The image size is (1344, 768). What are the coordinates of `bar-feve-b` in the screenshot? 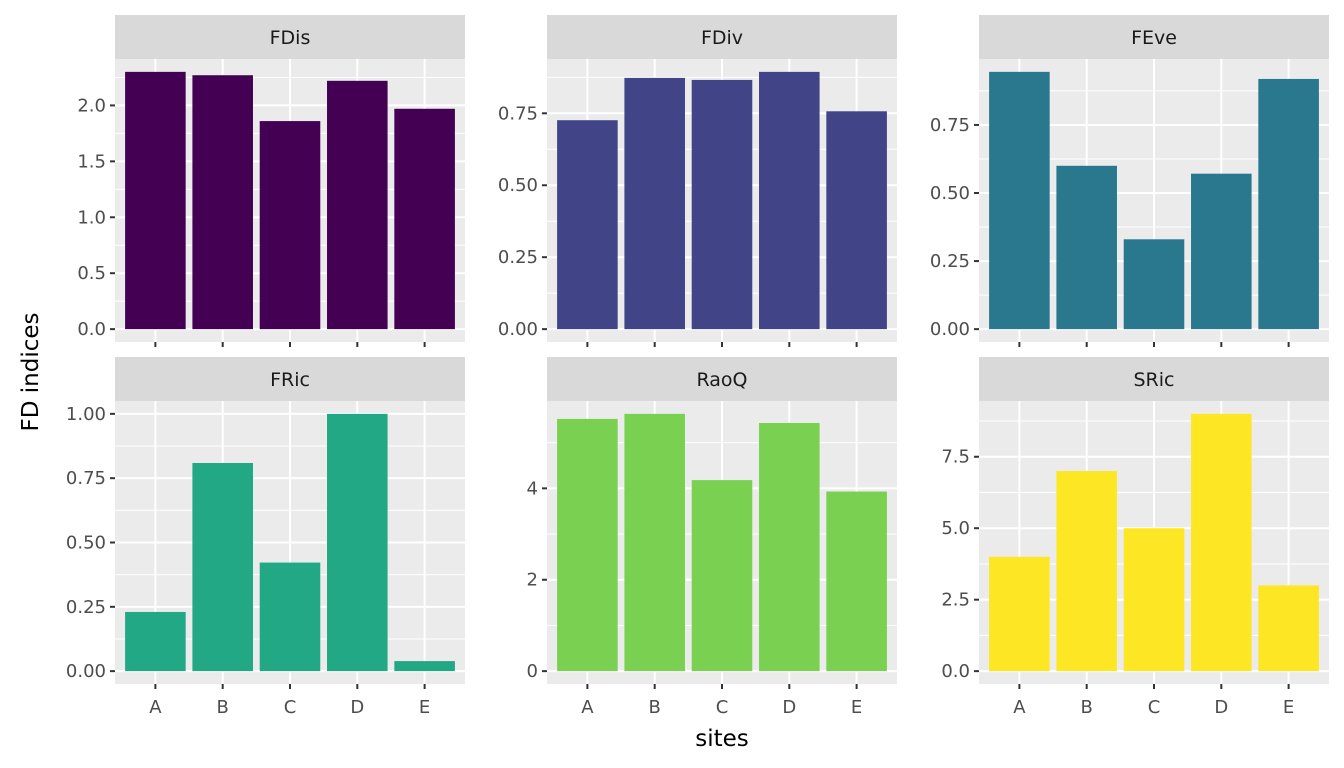 It's located at (1086, 247).